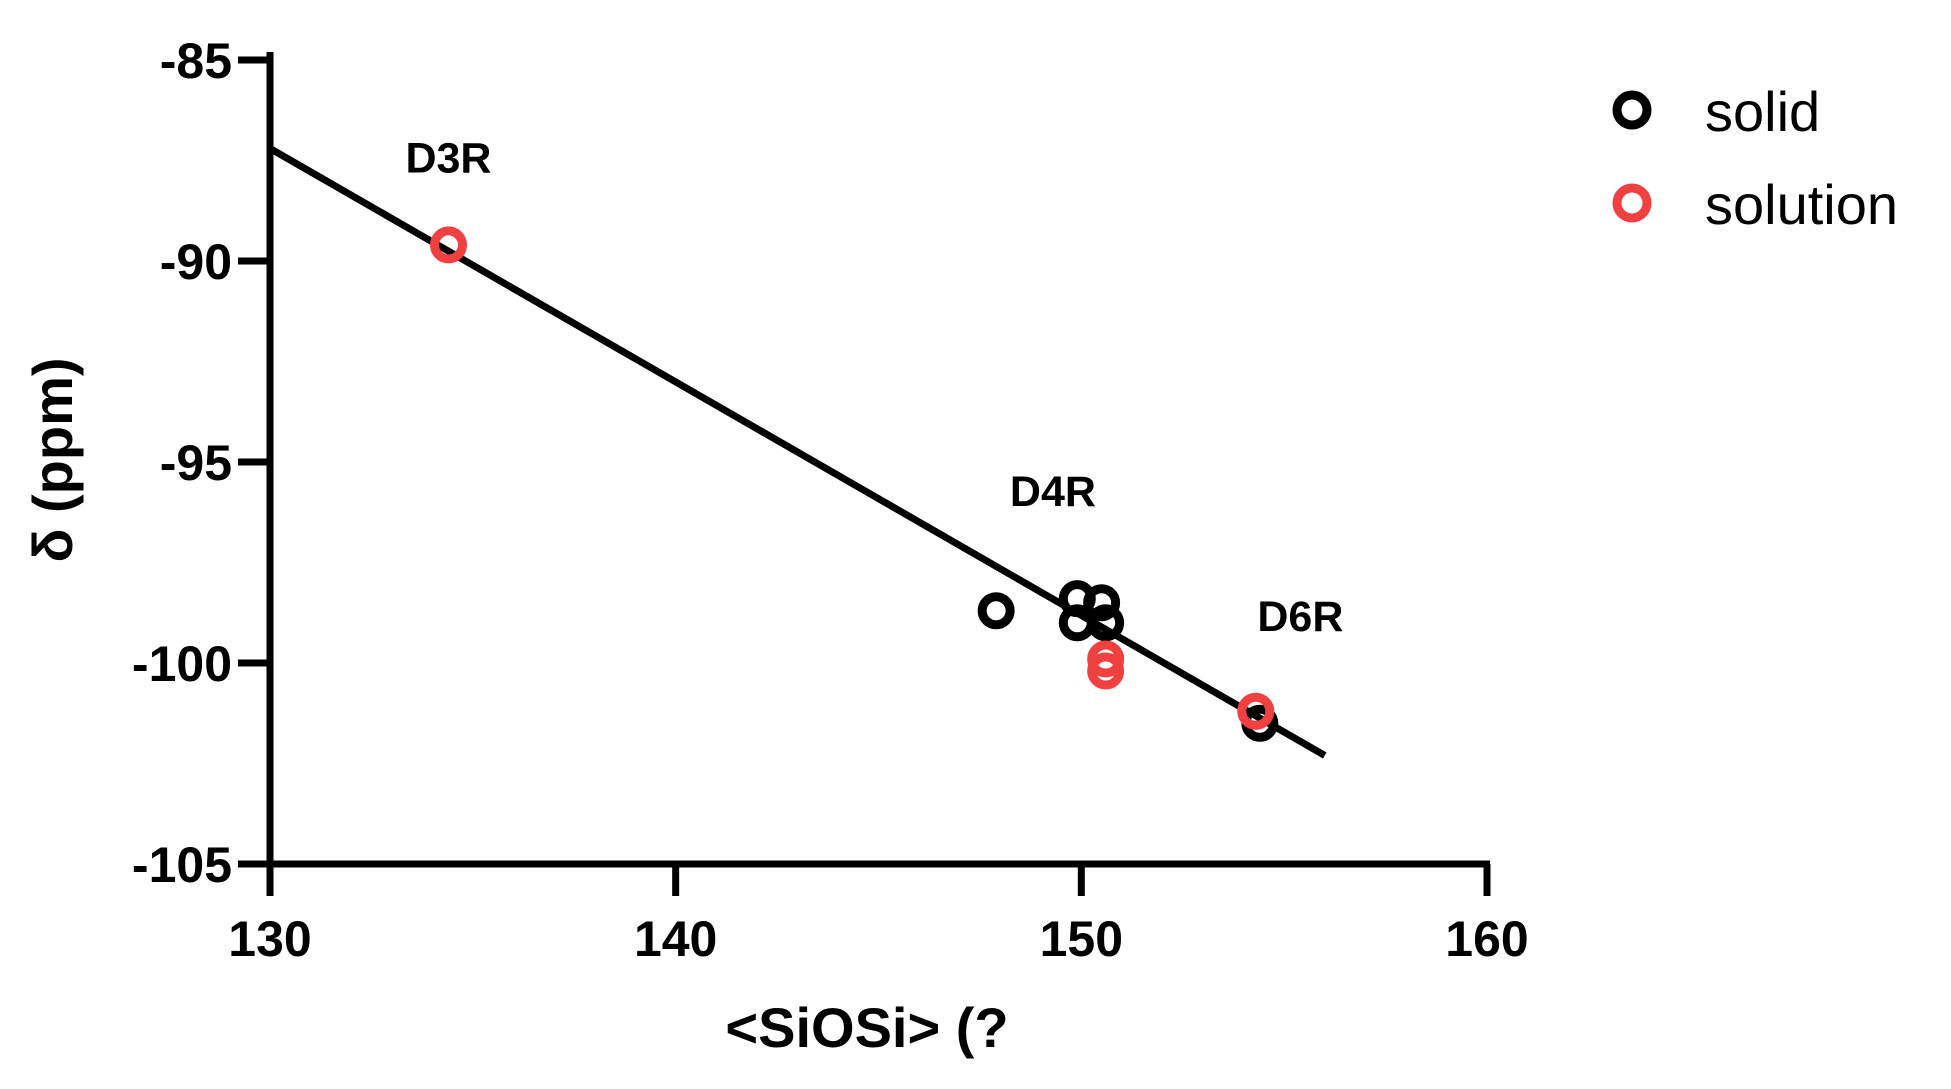 The image size is (1951, 1089). What do you see at coordinates (1762, 111) in the screenshot?
I see `legend-label-solid: solid` at bounding box center [1762, 111].